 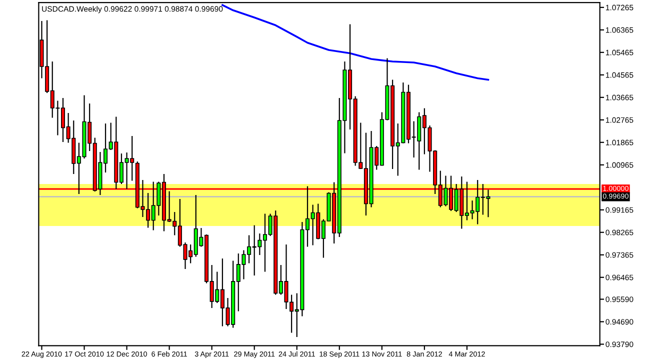 What do you see at coordinates (356, 42) in the screenshot?
I see `line-series` at bounding box center [356, 42].